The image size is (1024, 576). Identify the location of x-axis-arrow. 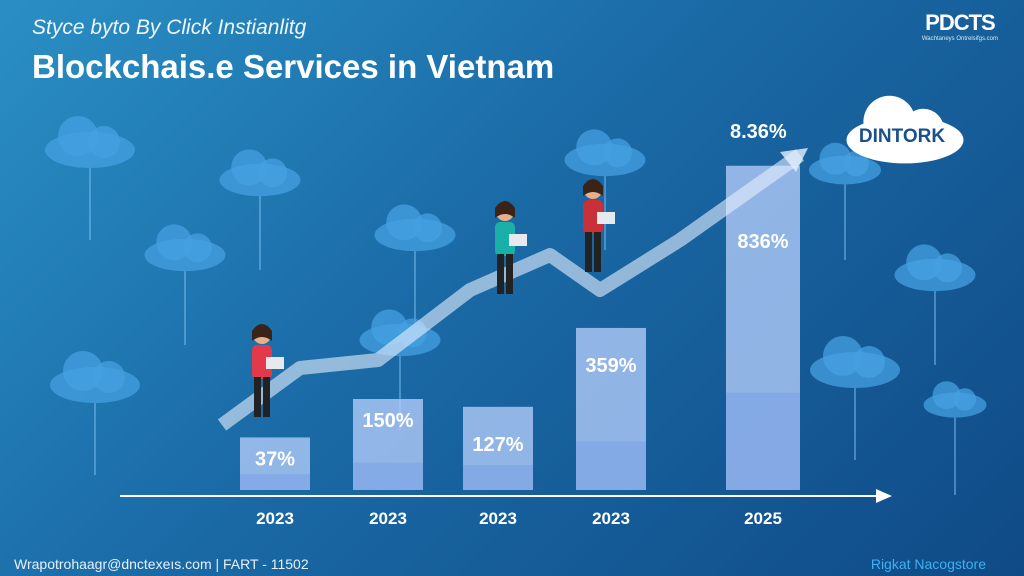
(884, 496).